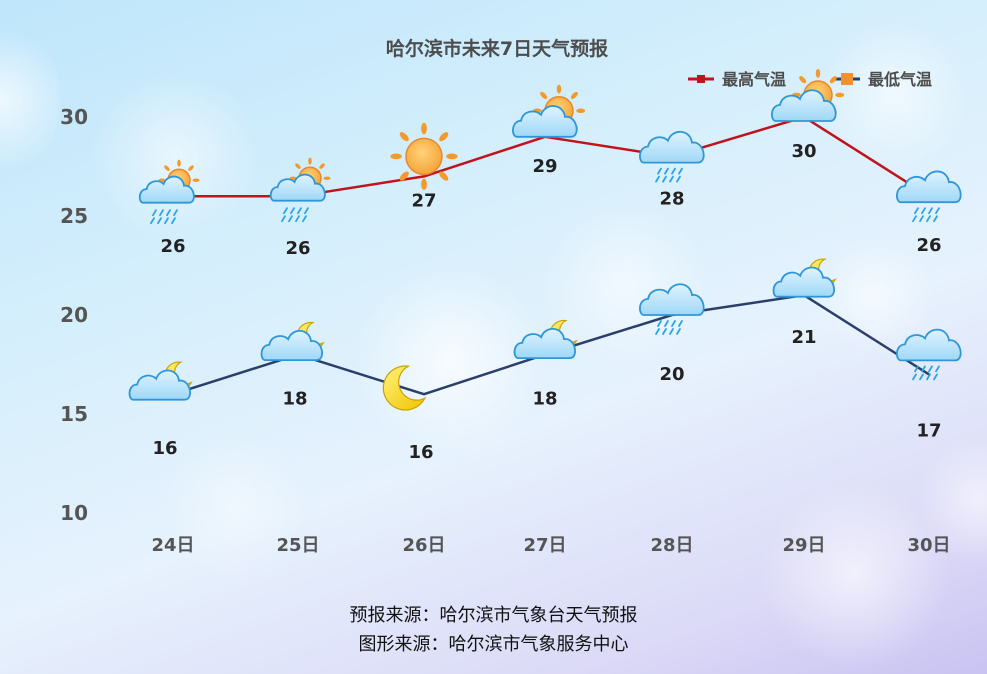  What do you see at coordinates (297, 545) in the screenshot?
I see `x-tick-label: 25日` at bounding box center [297, 545].